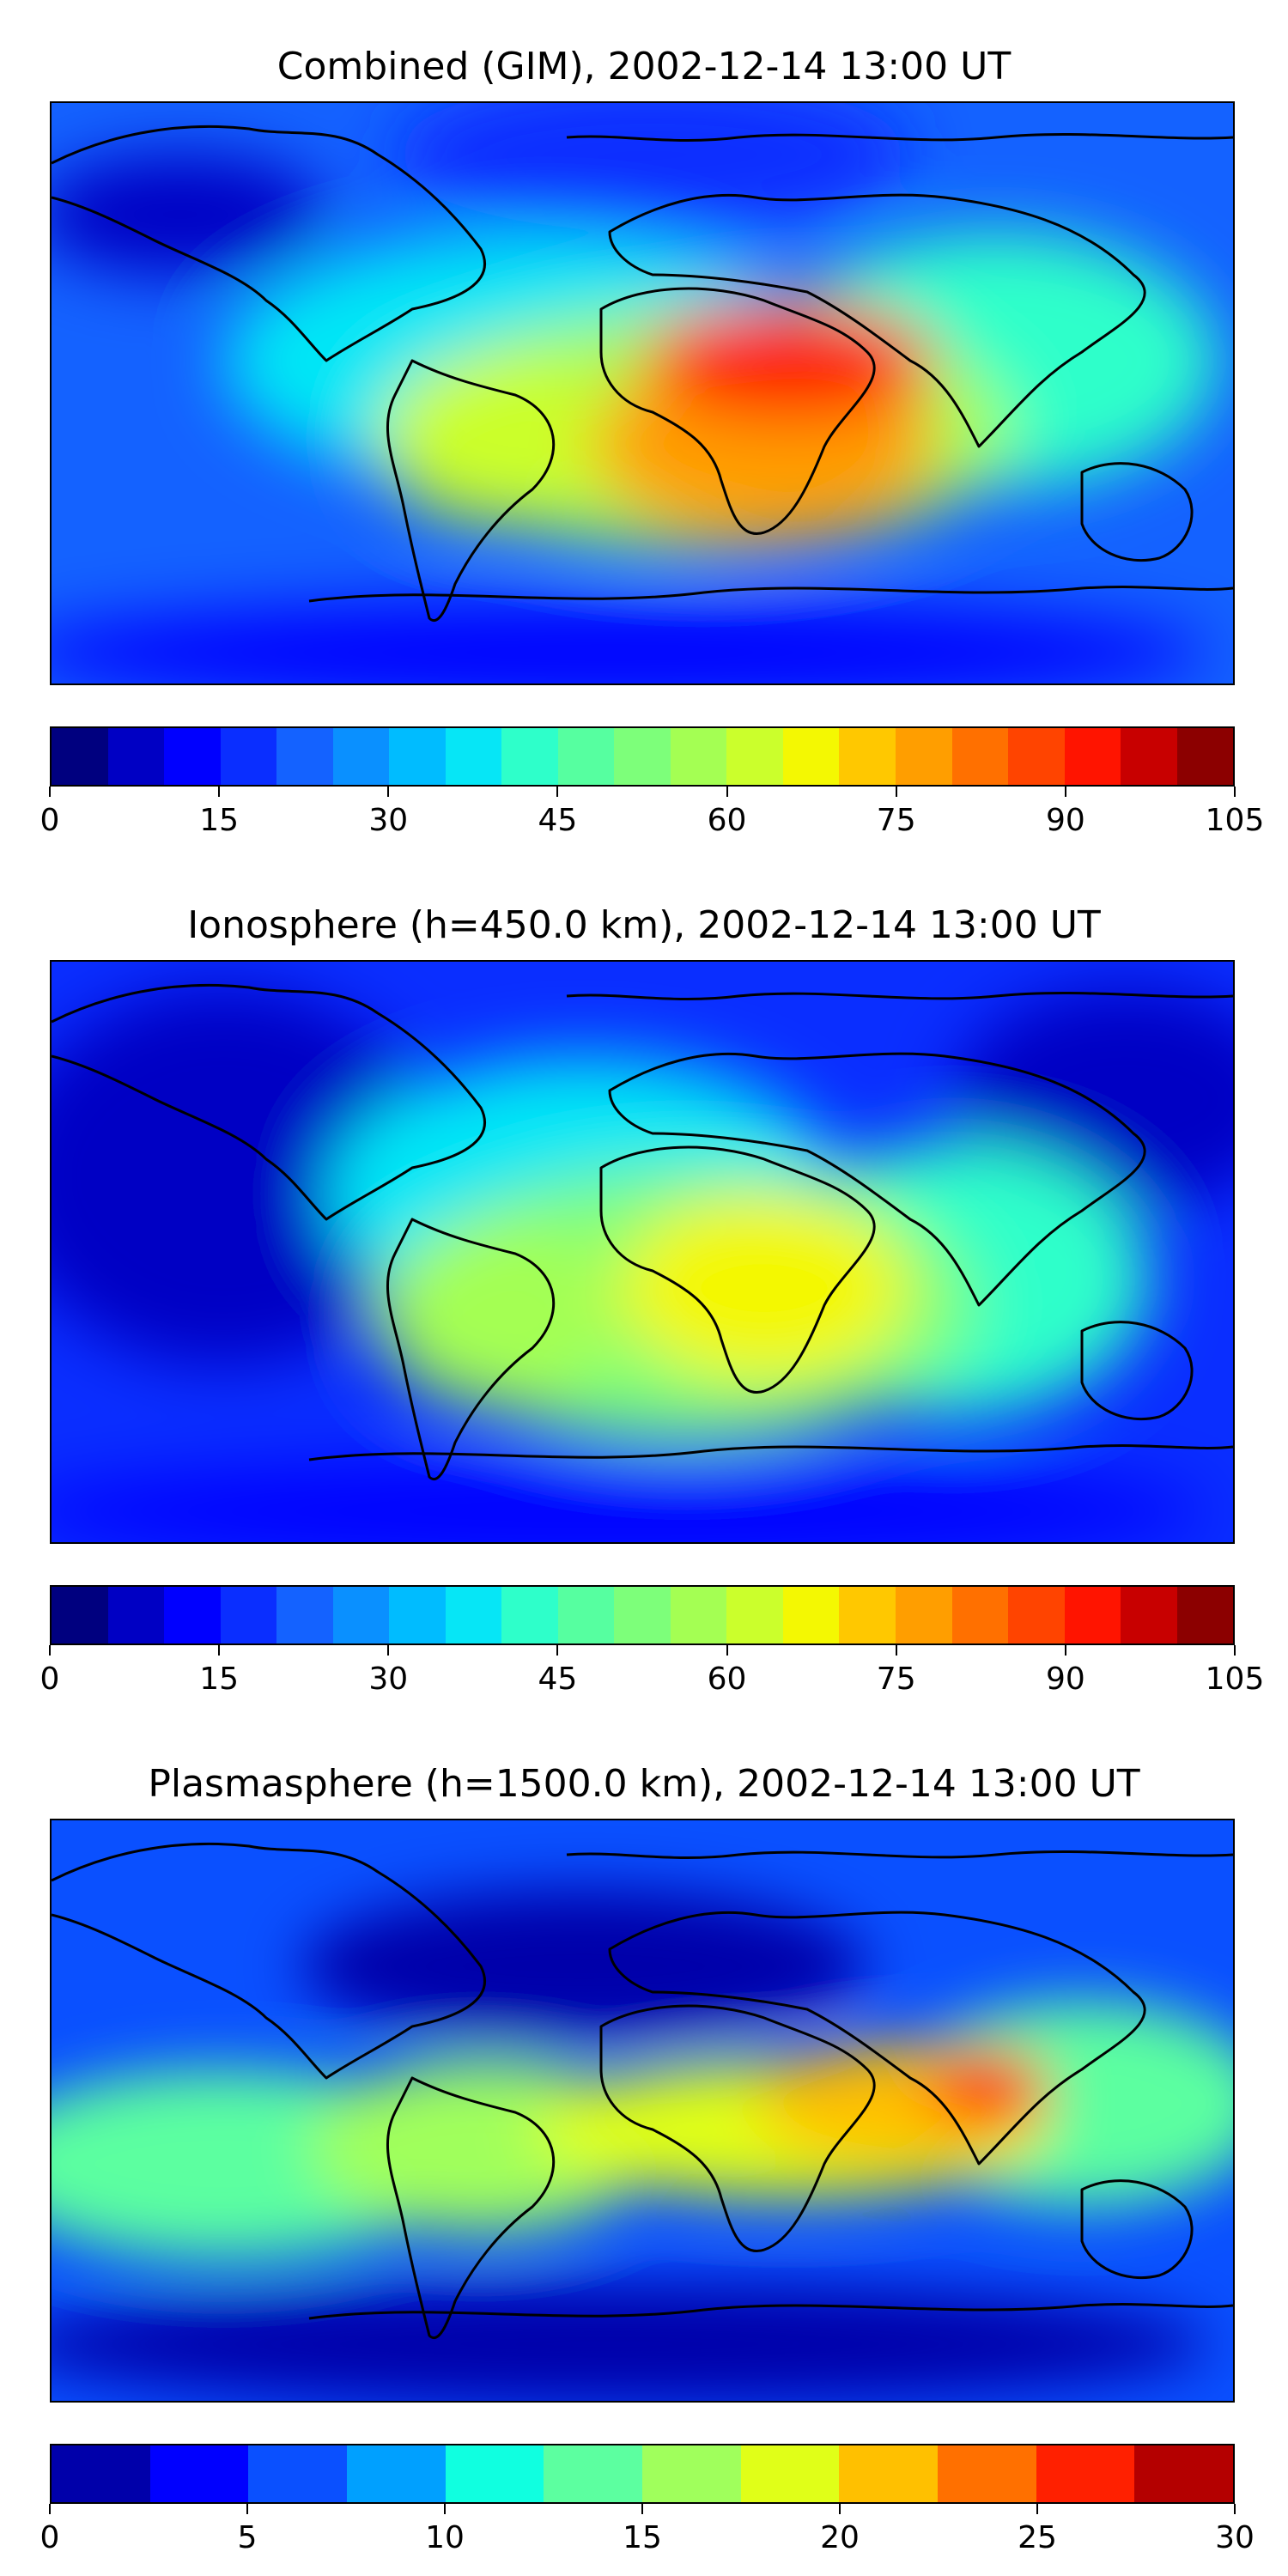 The height and width of the screenshot is (2576, 1288). I want to click on field-region-north-atlantic-low, so click(584, 1967).